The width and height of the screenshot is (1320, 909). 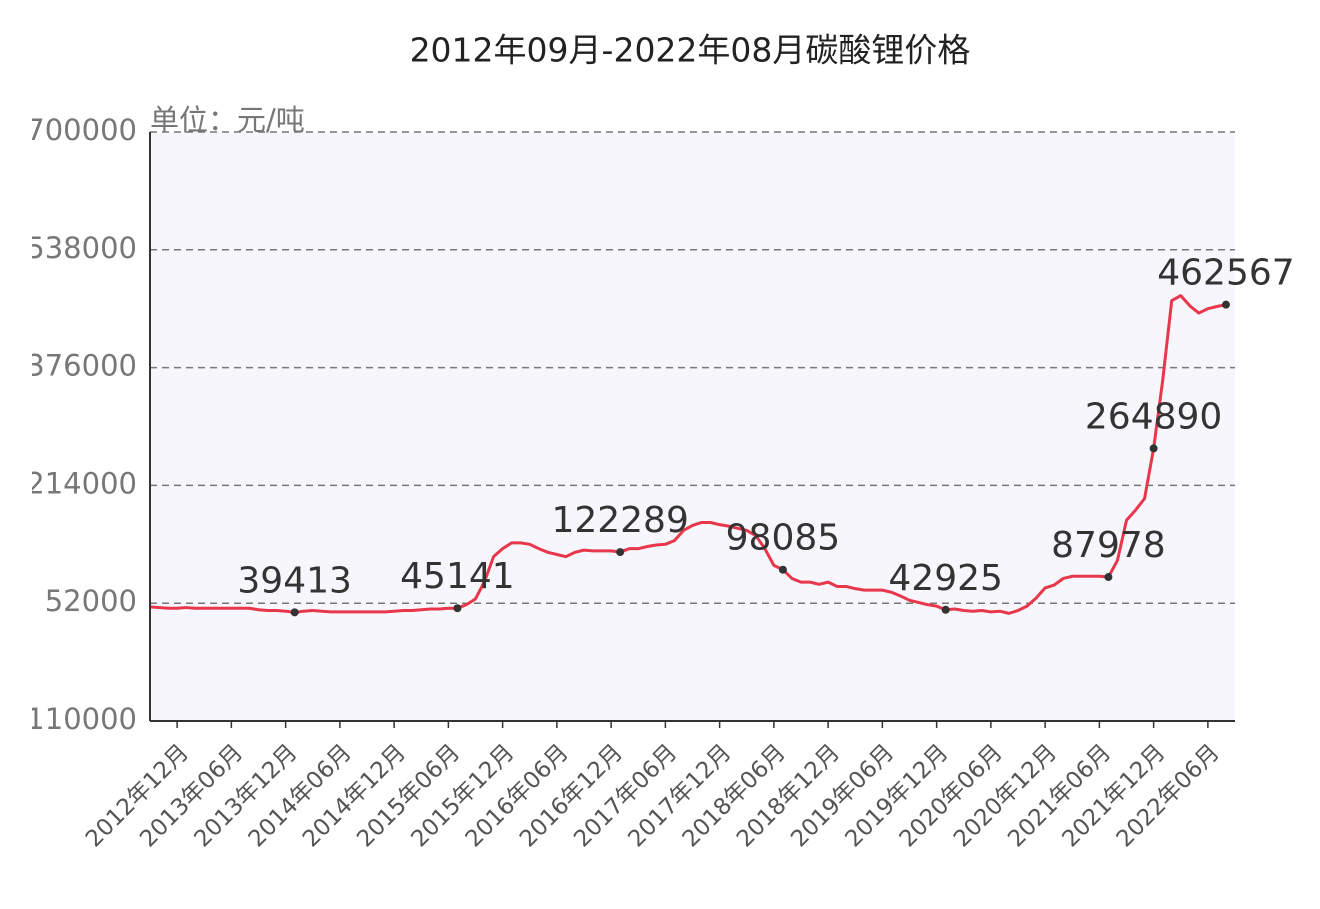 I want to click on data-label: 39413, so click(x=294, y=580).